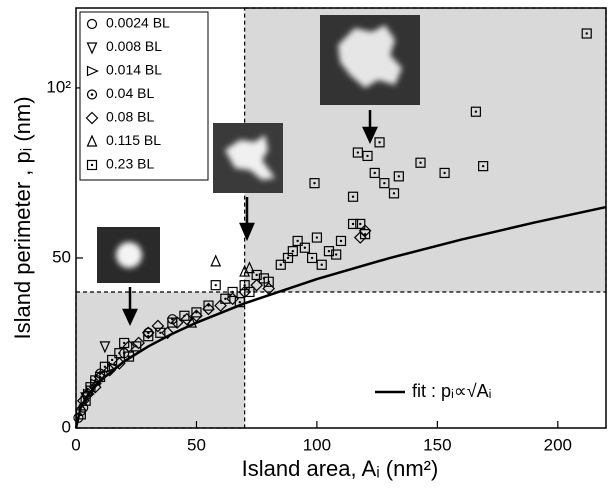  What do you see at coordinates (437, 444) in the screenshot?
I see `x-tick-label: 150` at bounding box center [437, 444].